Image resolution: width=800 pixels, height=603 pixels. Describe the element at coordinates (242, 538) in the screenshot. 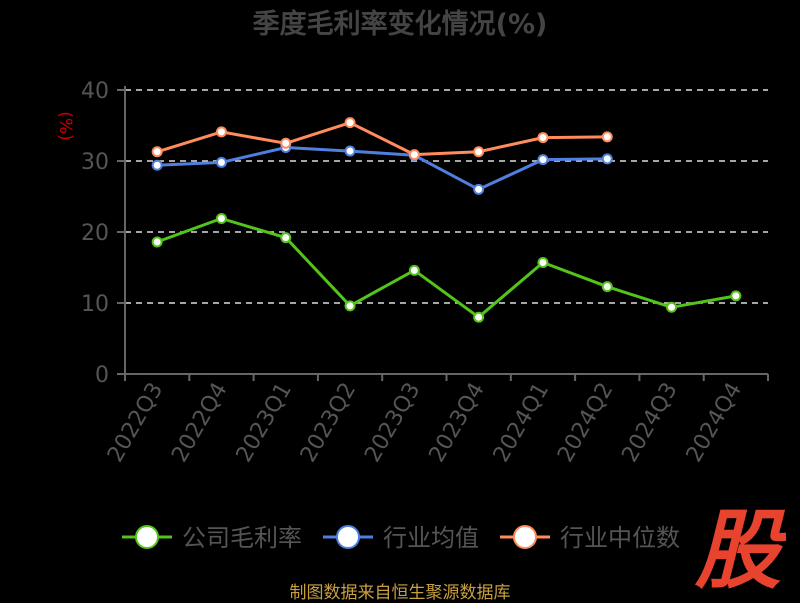

I see `legend-label: 公司毛利率` at that location.